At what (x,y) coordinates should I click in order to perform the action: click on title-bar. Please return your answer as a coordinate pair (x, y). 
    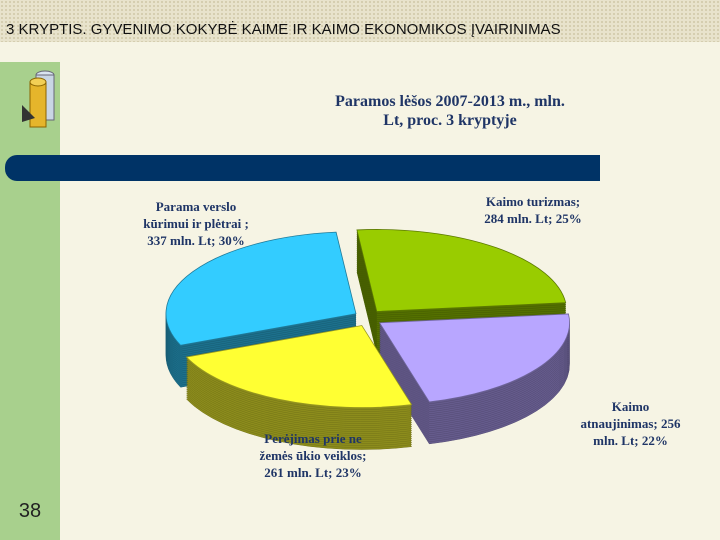
    Looking at the image, I should click on (302, 168).